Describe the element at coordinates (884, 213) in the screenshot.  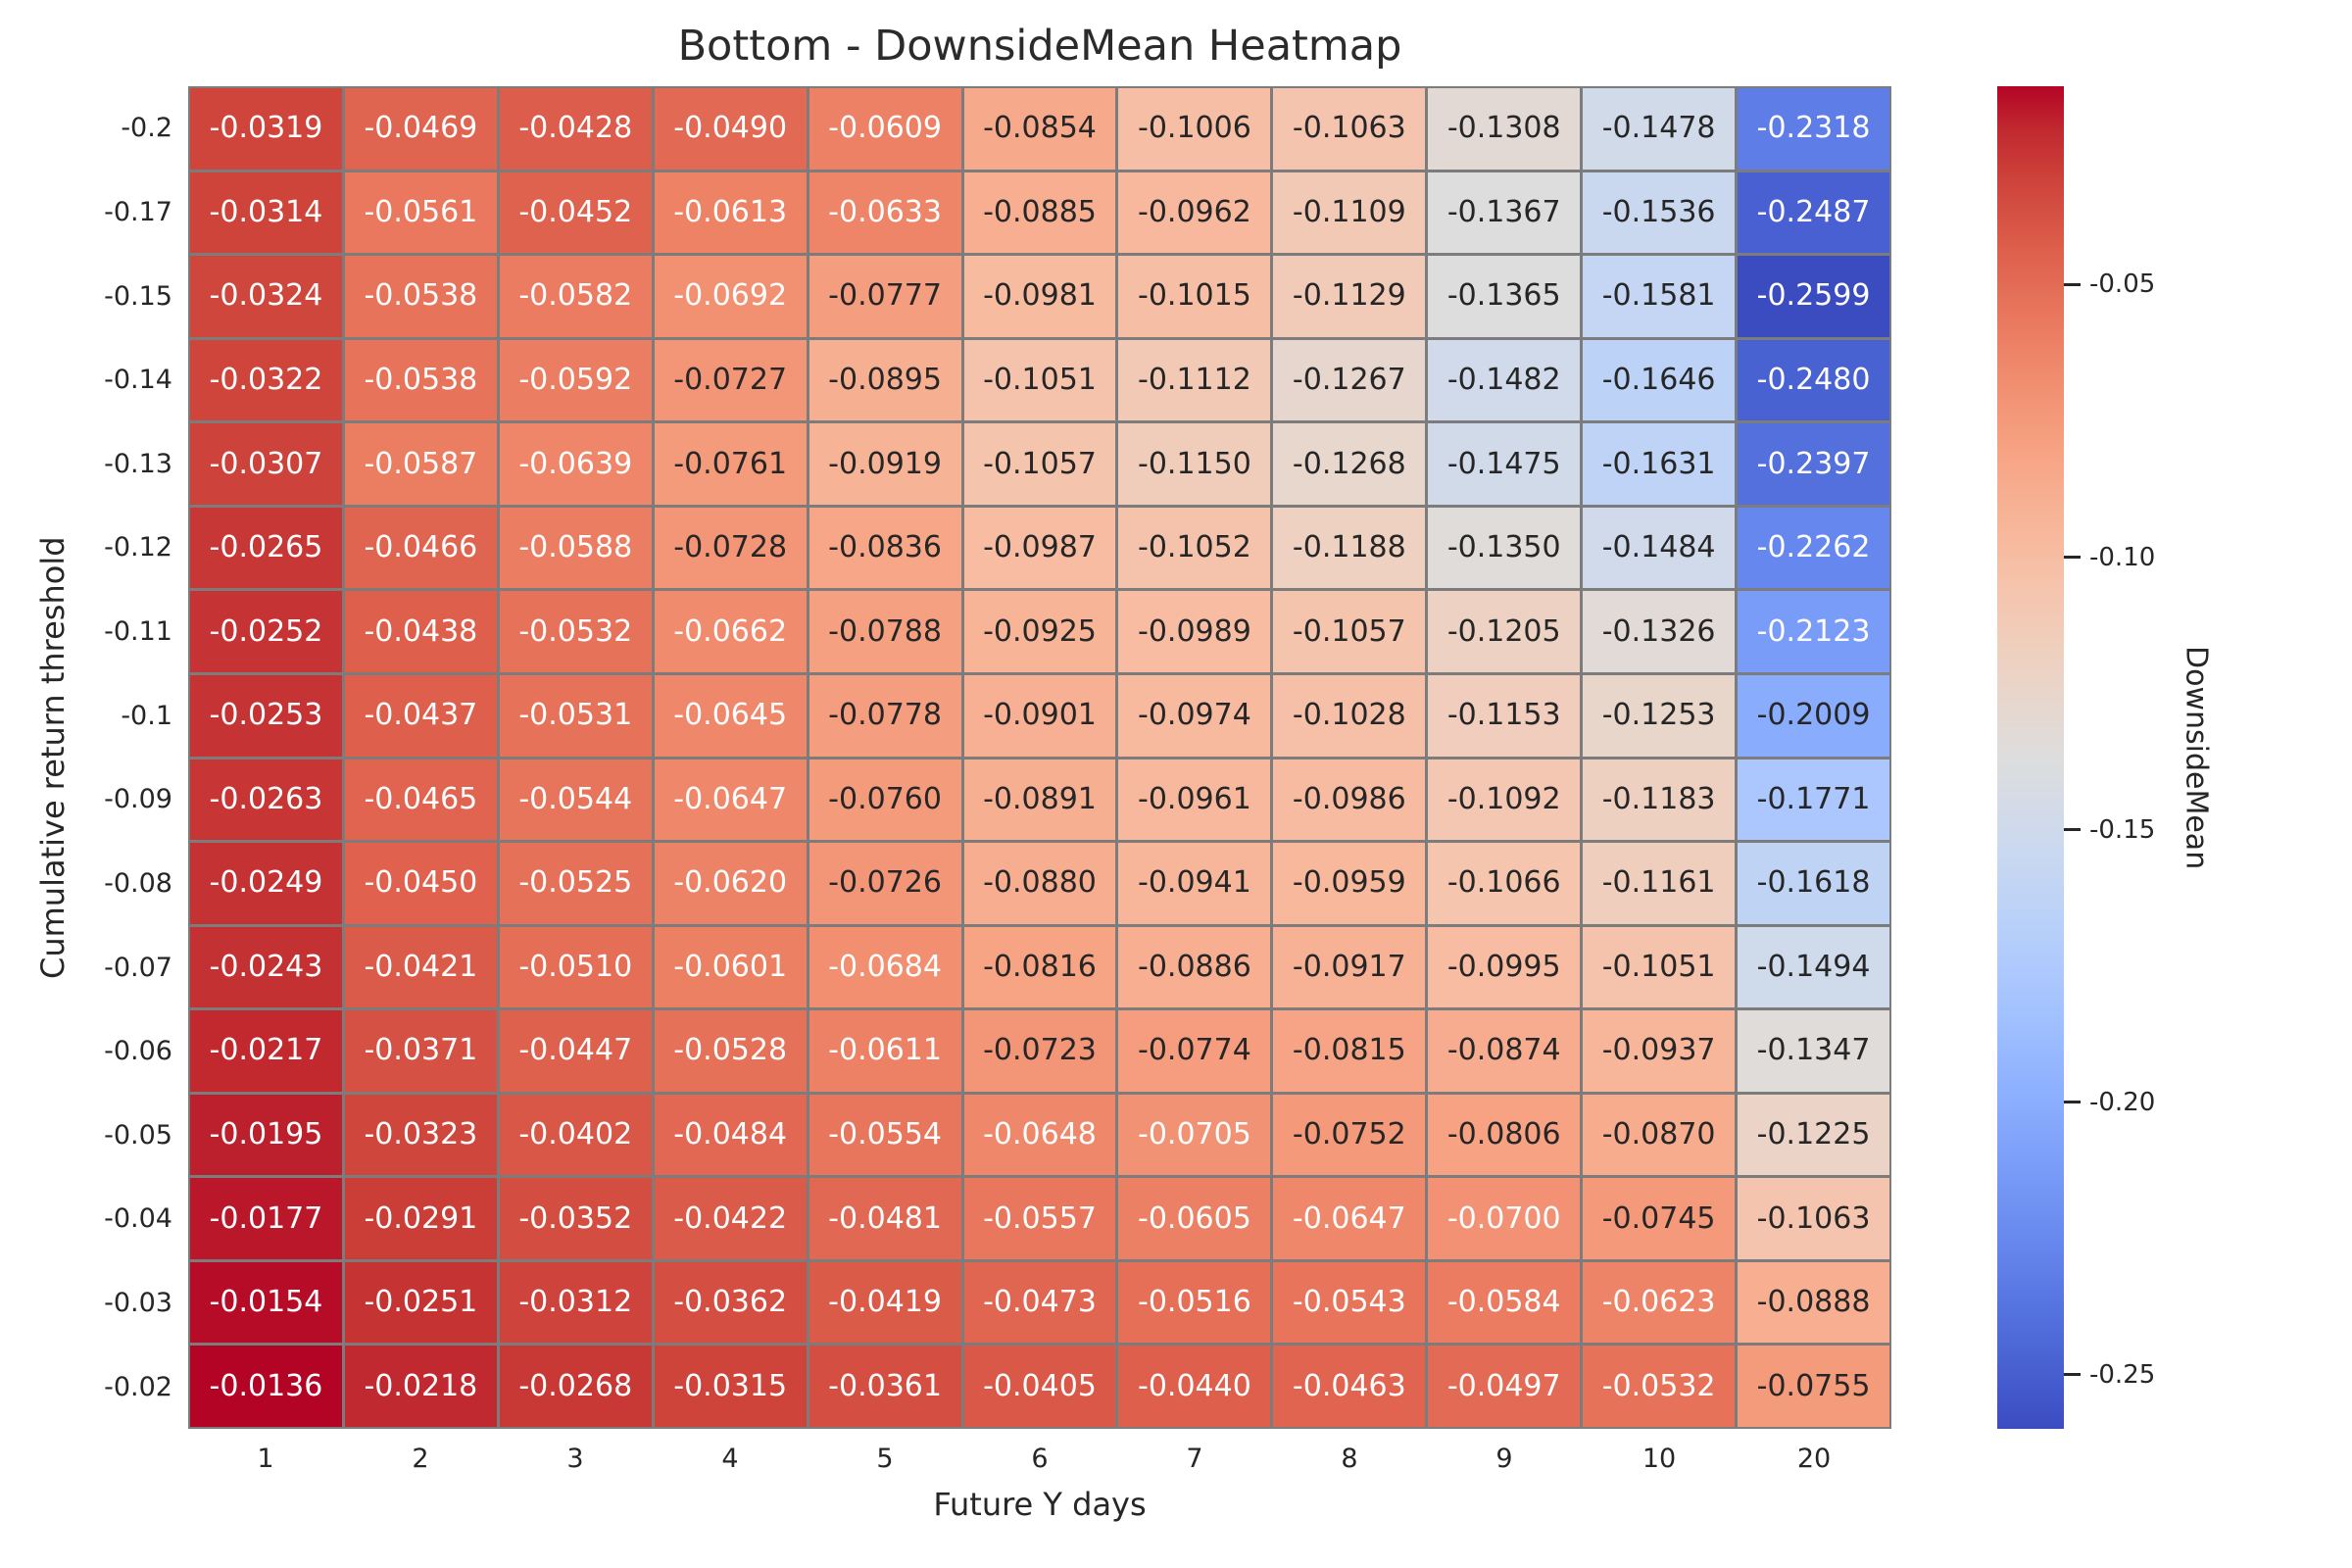
I see `heatmap-cell--0.17-5: -0.0633` at that location.